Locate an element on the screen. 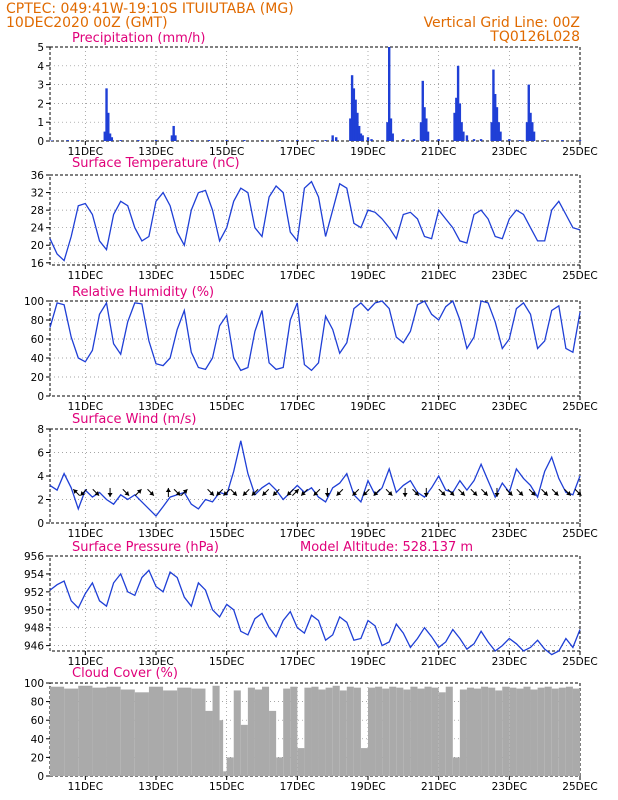  y-tick-label: 28 is located at coordinates (37, 211).